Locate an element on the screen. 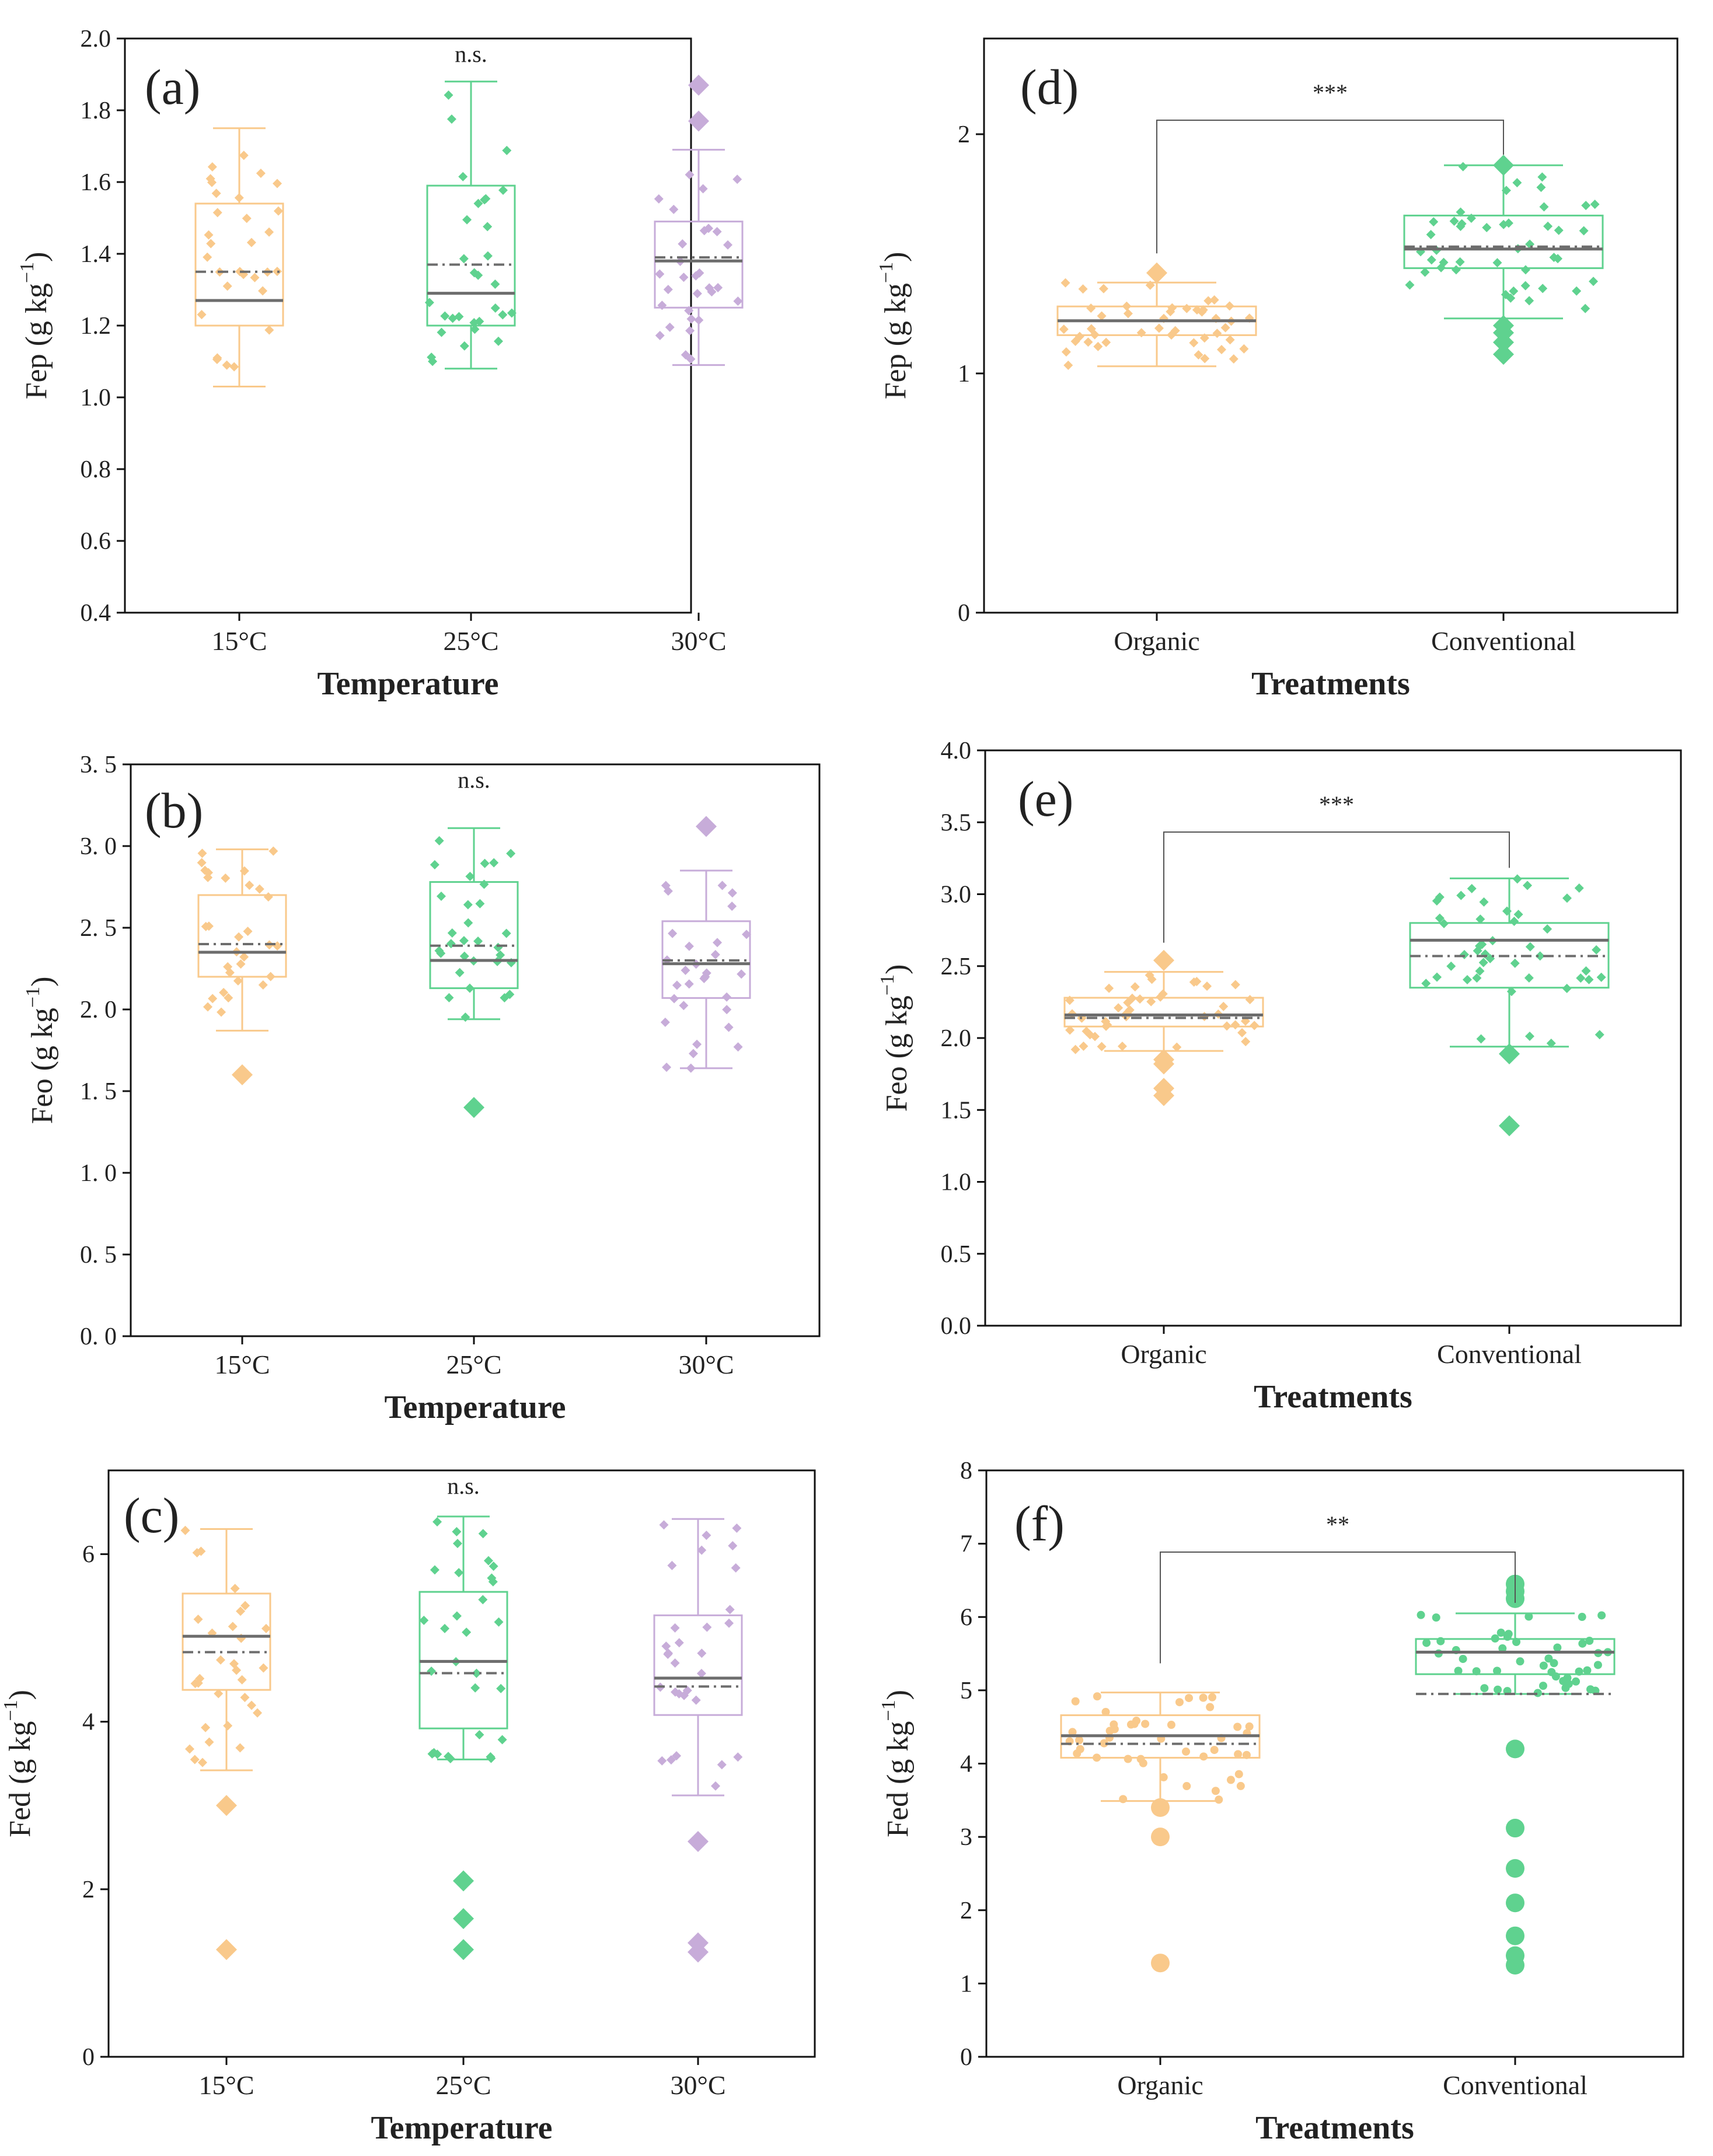 Image resolution: width=1713 pixels, height=2156 pixels. y-tick-label: 4.0 is located at coordinates (956, 751).